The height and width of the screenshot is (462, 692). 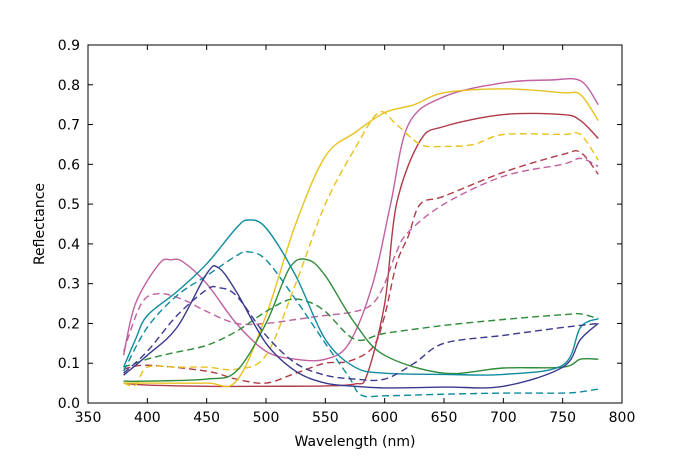 What do you see at coordinates (355, 442) in the screenshot?
I see `x-axis-label: Wavelength (nm)` at bounding box center [355, 442].